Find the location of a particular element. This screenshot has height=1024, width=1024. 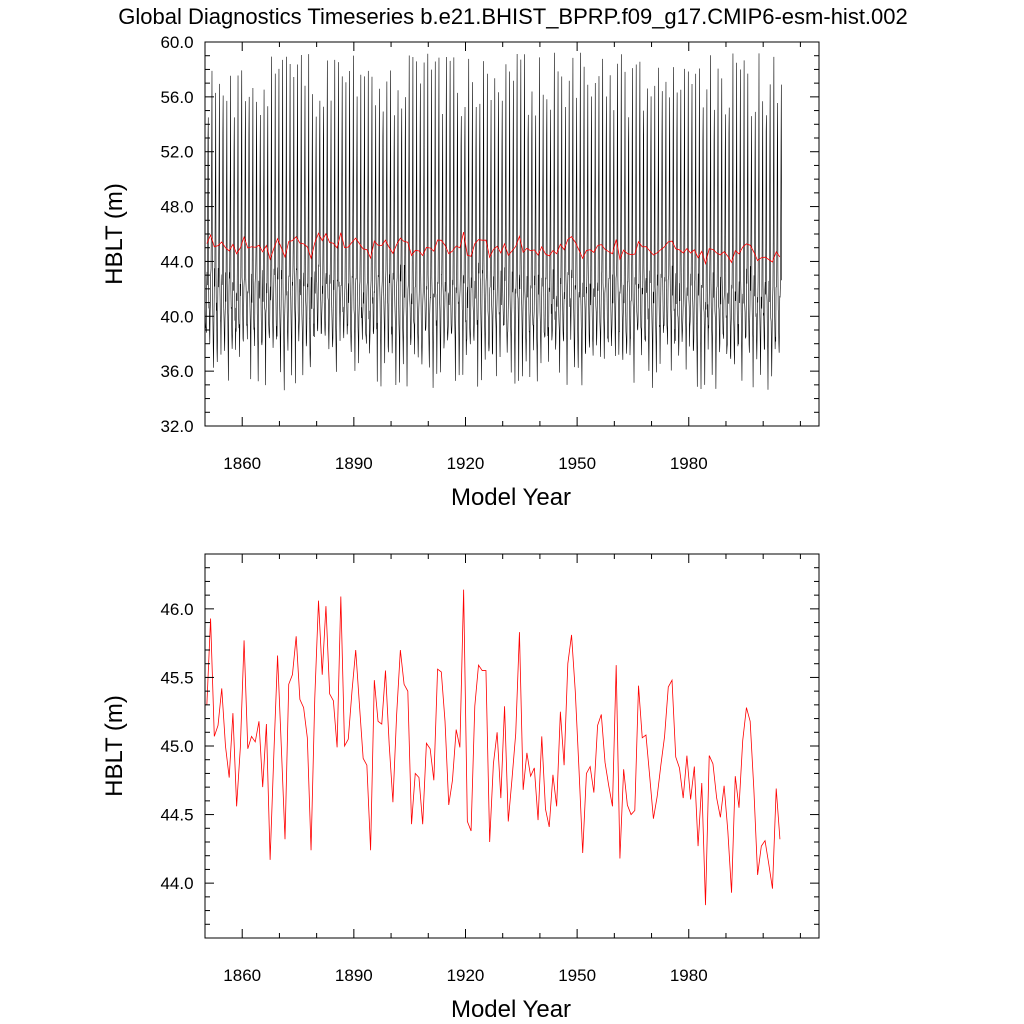

panel2-xtick-label: 1890 is located at coordinates (354, 975).